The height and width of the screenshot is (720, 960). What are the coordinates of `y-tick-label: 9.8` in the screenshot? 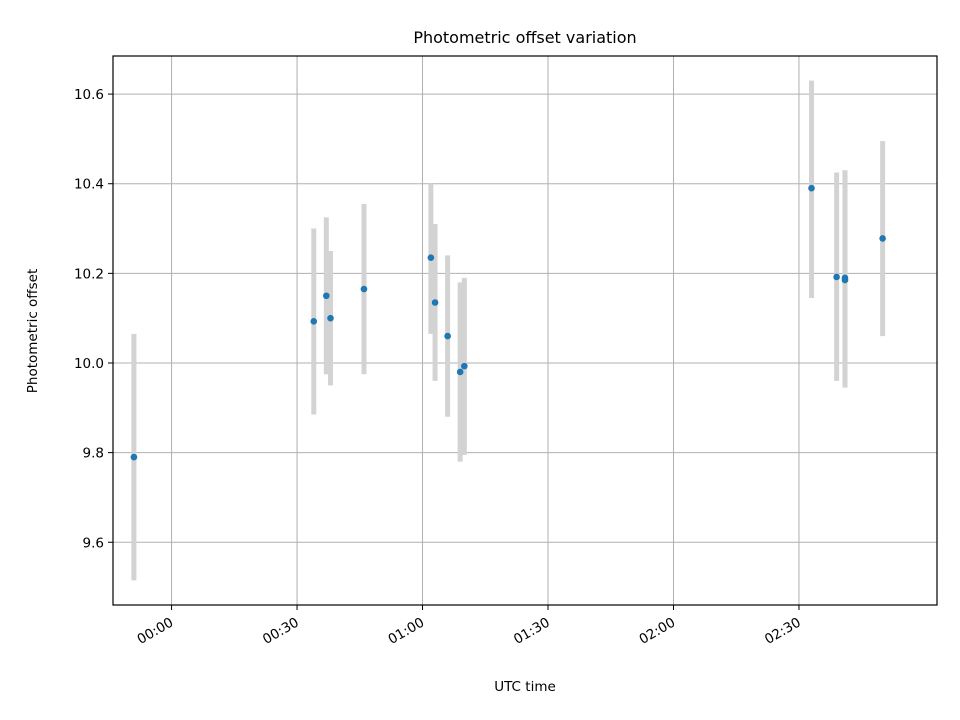 It's located at (93, 454).